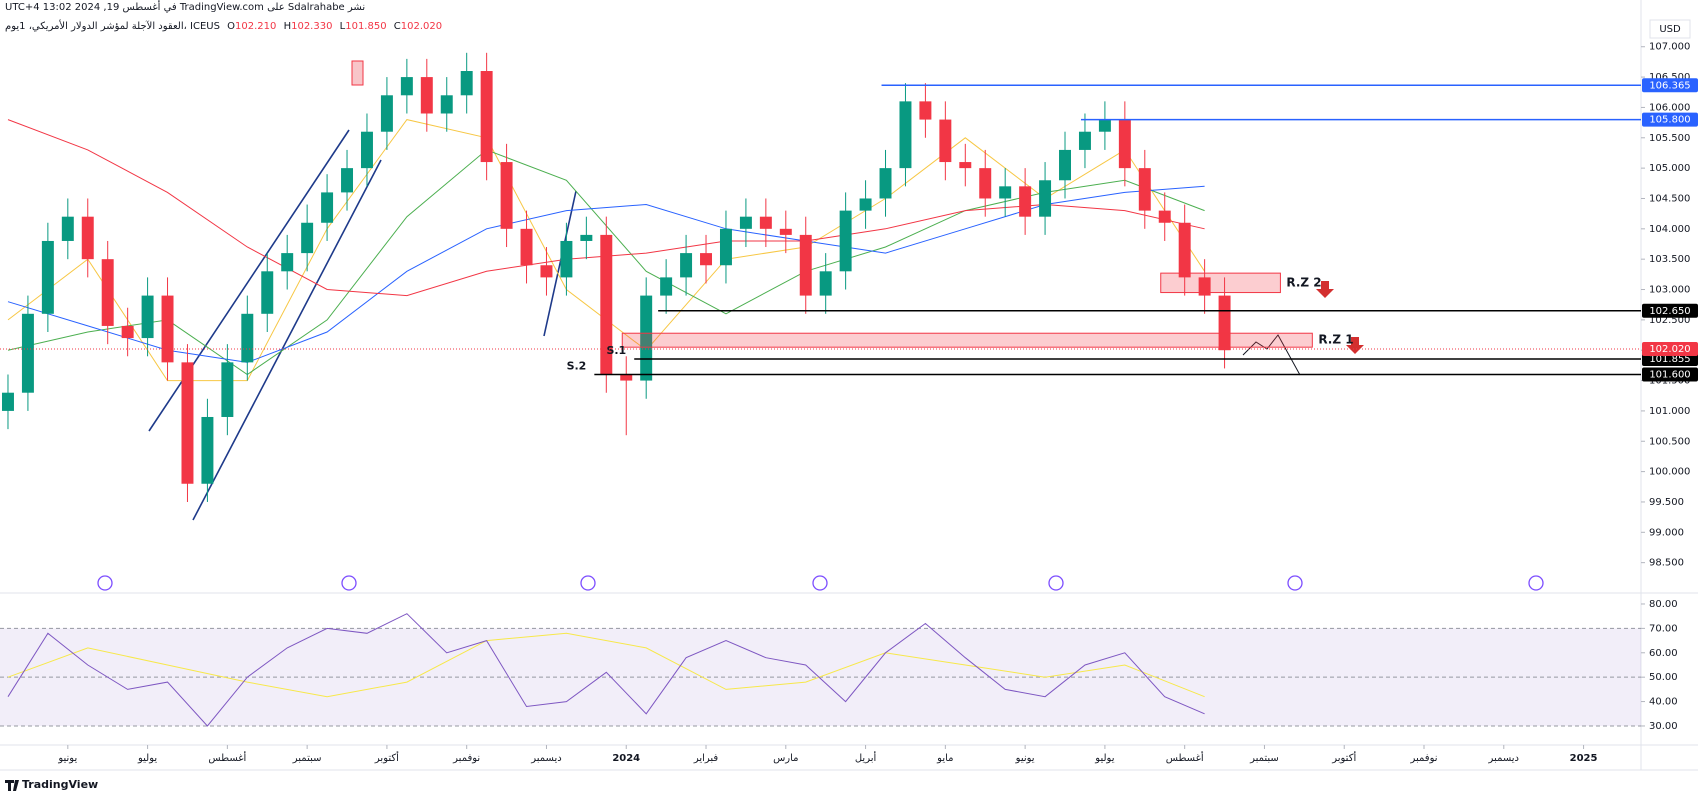 This screenshot has width=1698, height=797. What do you see at coordinates (357, 73) in the screenshot?
I see `marker-box` at bounding box center [357, 73].